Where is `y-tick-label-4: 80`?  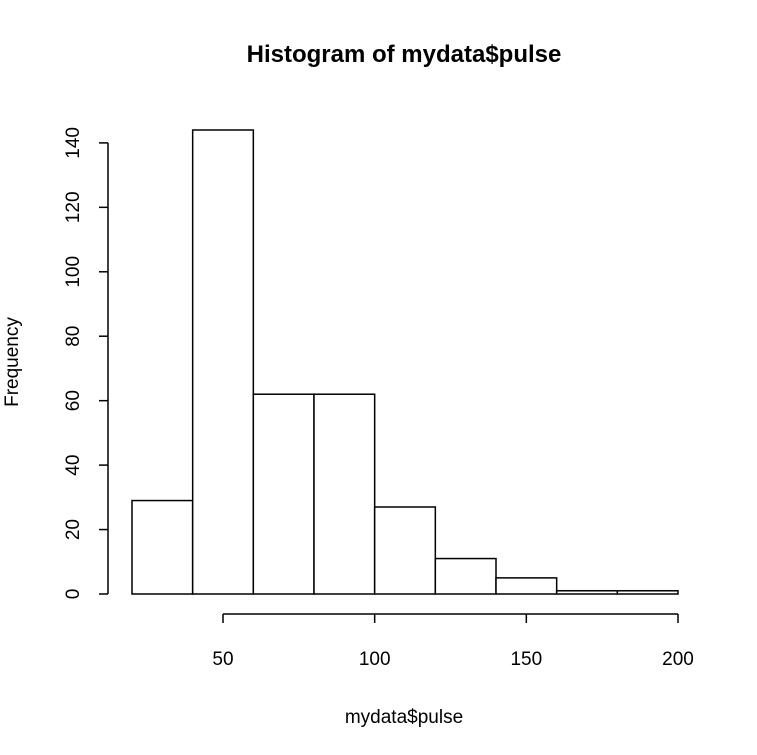 y-tick-label-4: 80 is located at coordinates (73, 336).